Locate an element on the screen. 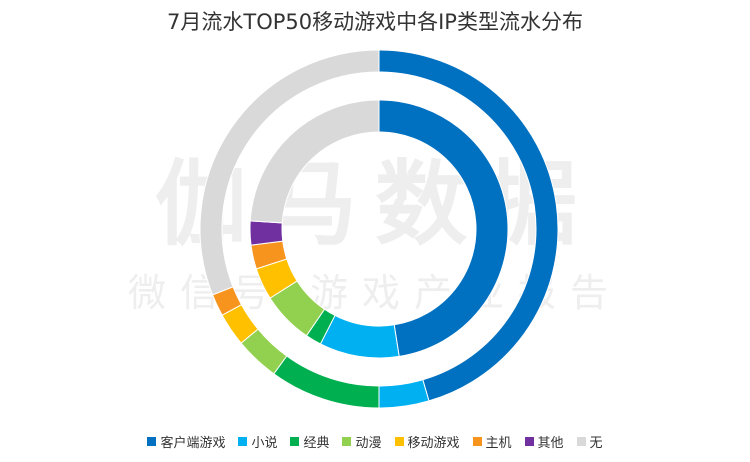 This screenshot has height=462, width=750. legend-label: 动漫 is located at coordinates (368, 443).